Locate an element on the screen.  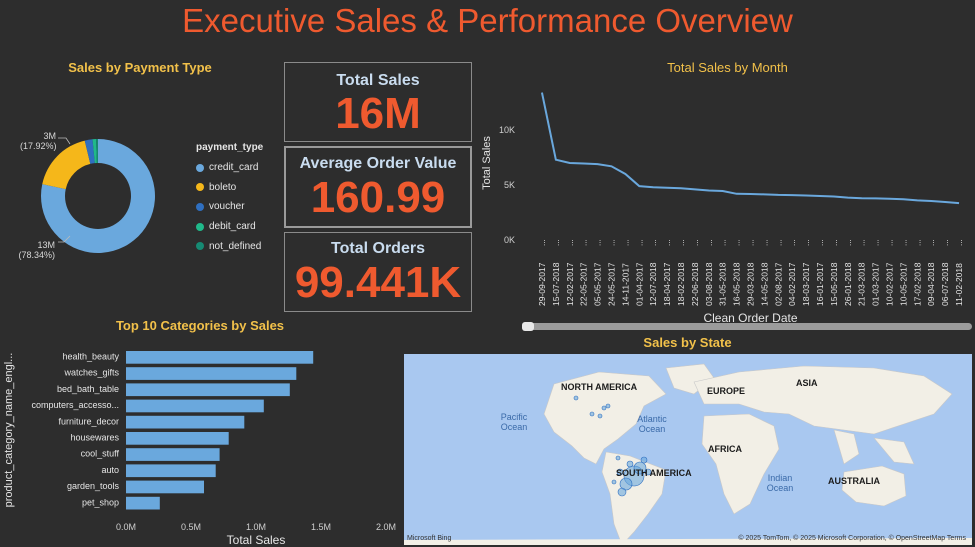
line-y-tick: 10K is located at coordinates (507, 130).